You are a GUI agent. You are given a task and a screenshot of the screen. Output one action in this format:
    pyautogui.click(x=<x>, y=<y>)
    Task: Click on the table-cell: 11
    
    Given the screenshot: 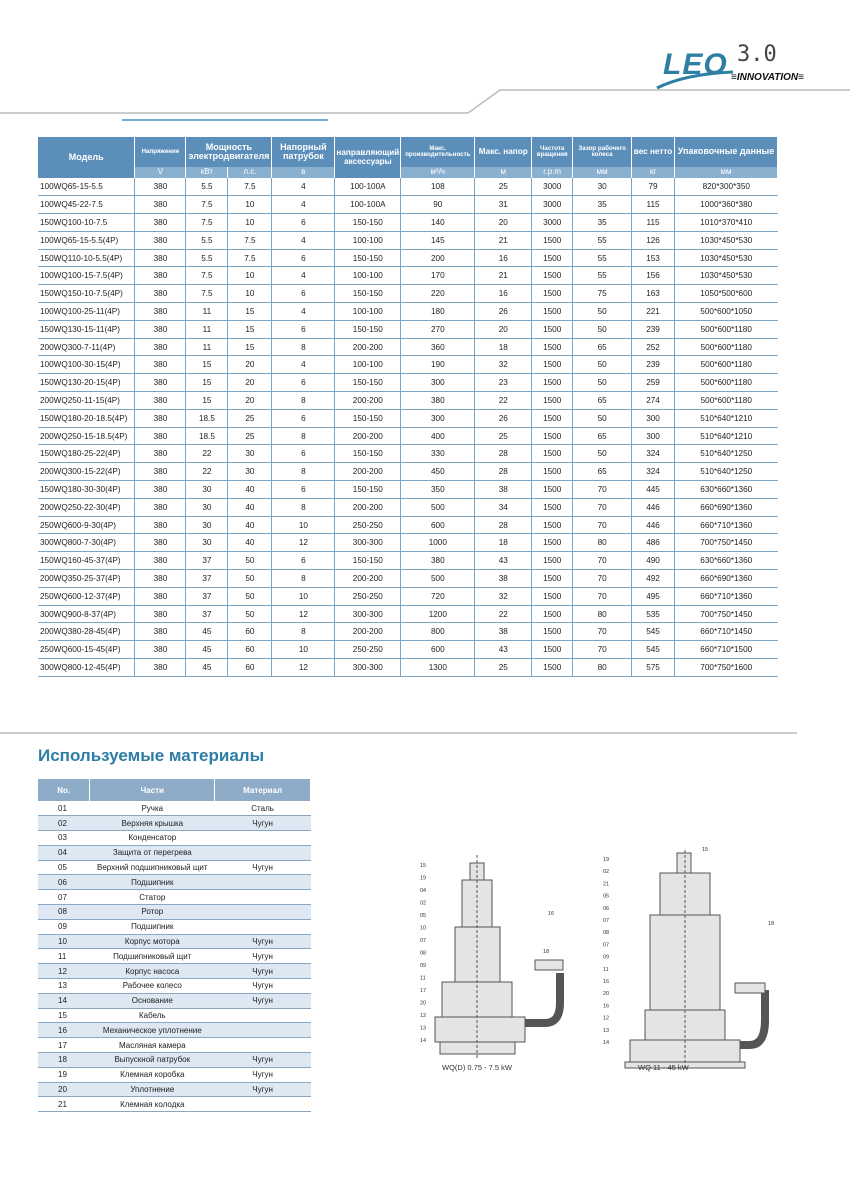 What is the action you would take?
    pyautogui.click(x=207, y=311)
    